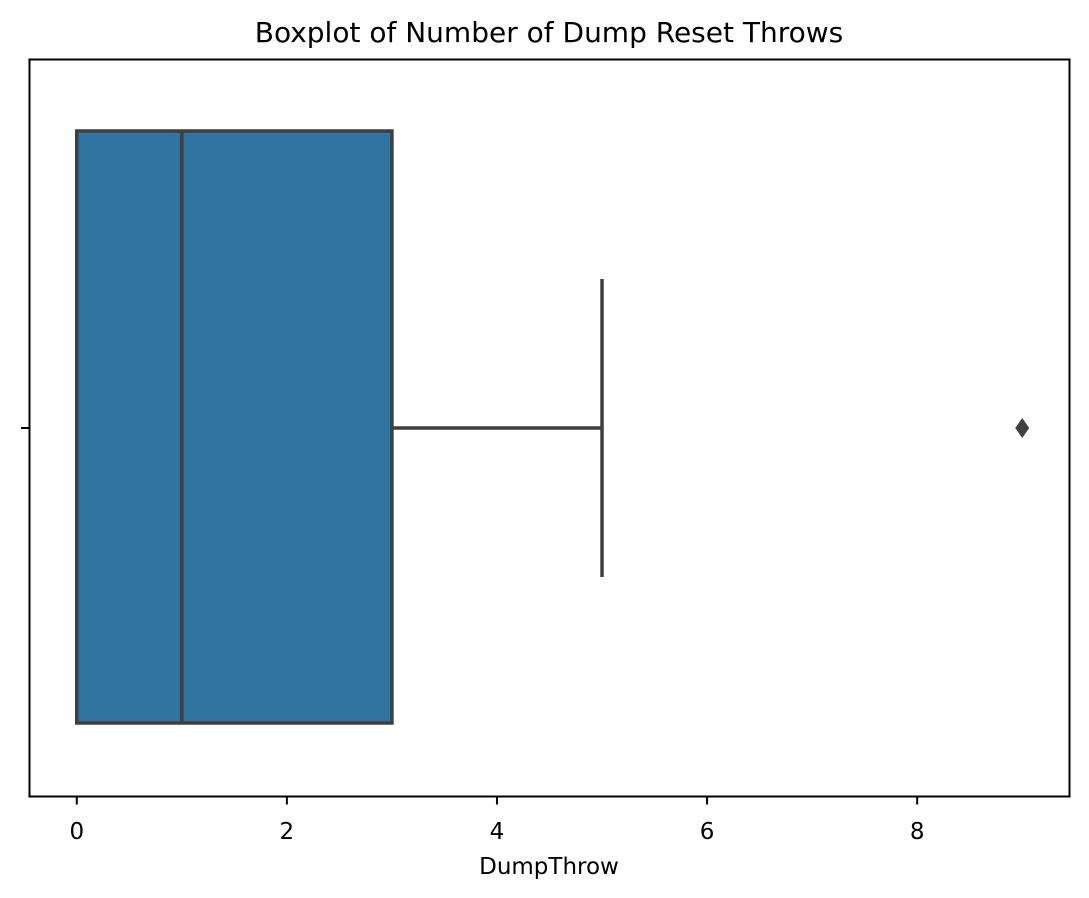  Describe the element at coordinates (549, 32) in the screenshot. I see `chart-title: Boxplot of Number of Dump Reset Throws` at that location.